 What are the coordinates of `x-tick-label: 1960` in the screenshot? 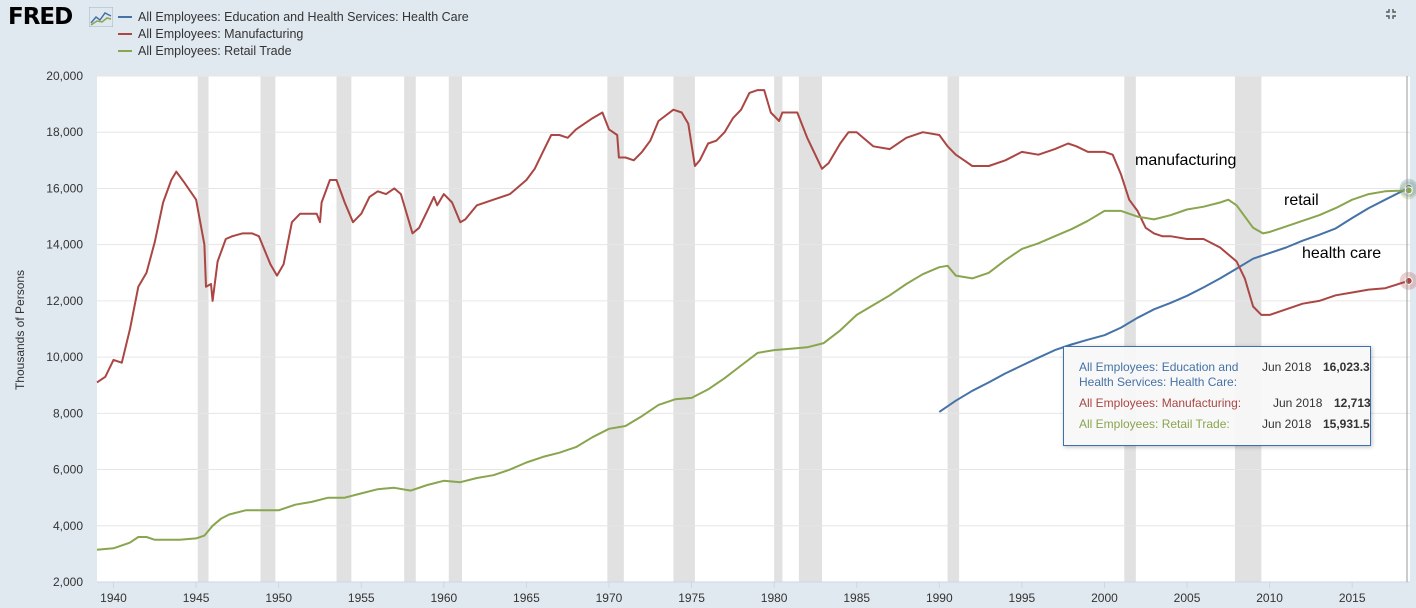 It's located at (443, 598).